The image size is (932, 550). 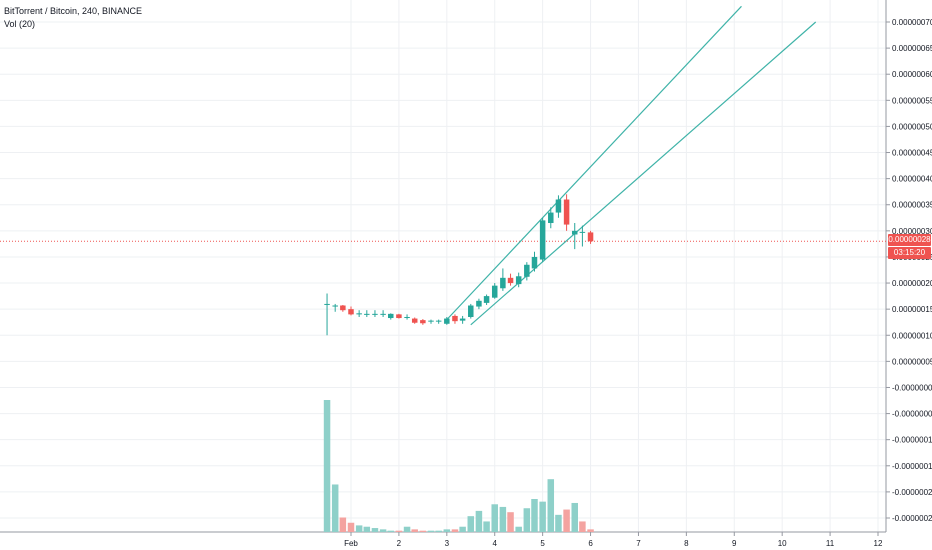 I want to click on x-tick-label: 12, so click(x=878, y=543).